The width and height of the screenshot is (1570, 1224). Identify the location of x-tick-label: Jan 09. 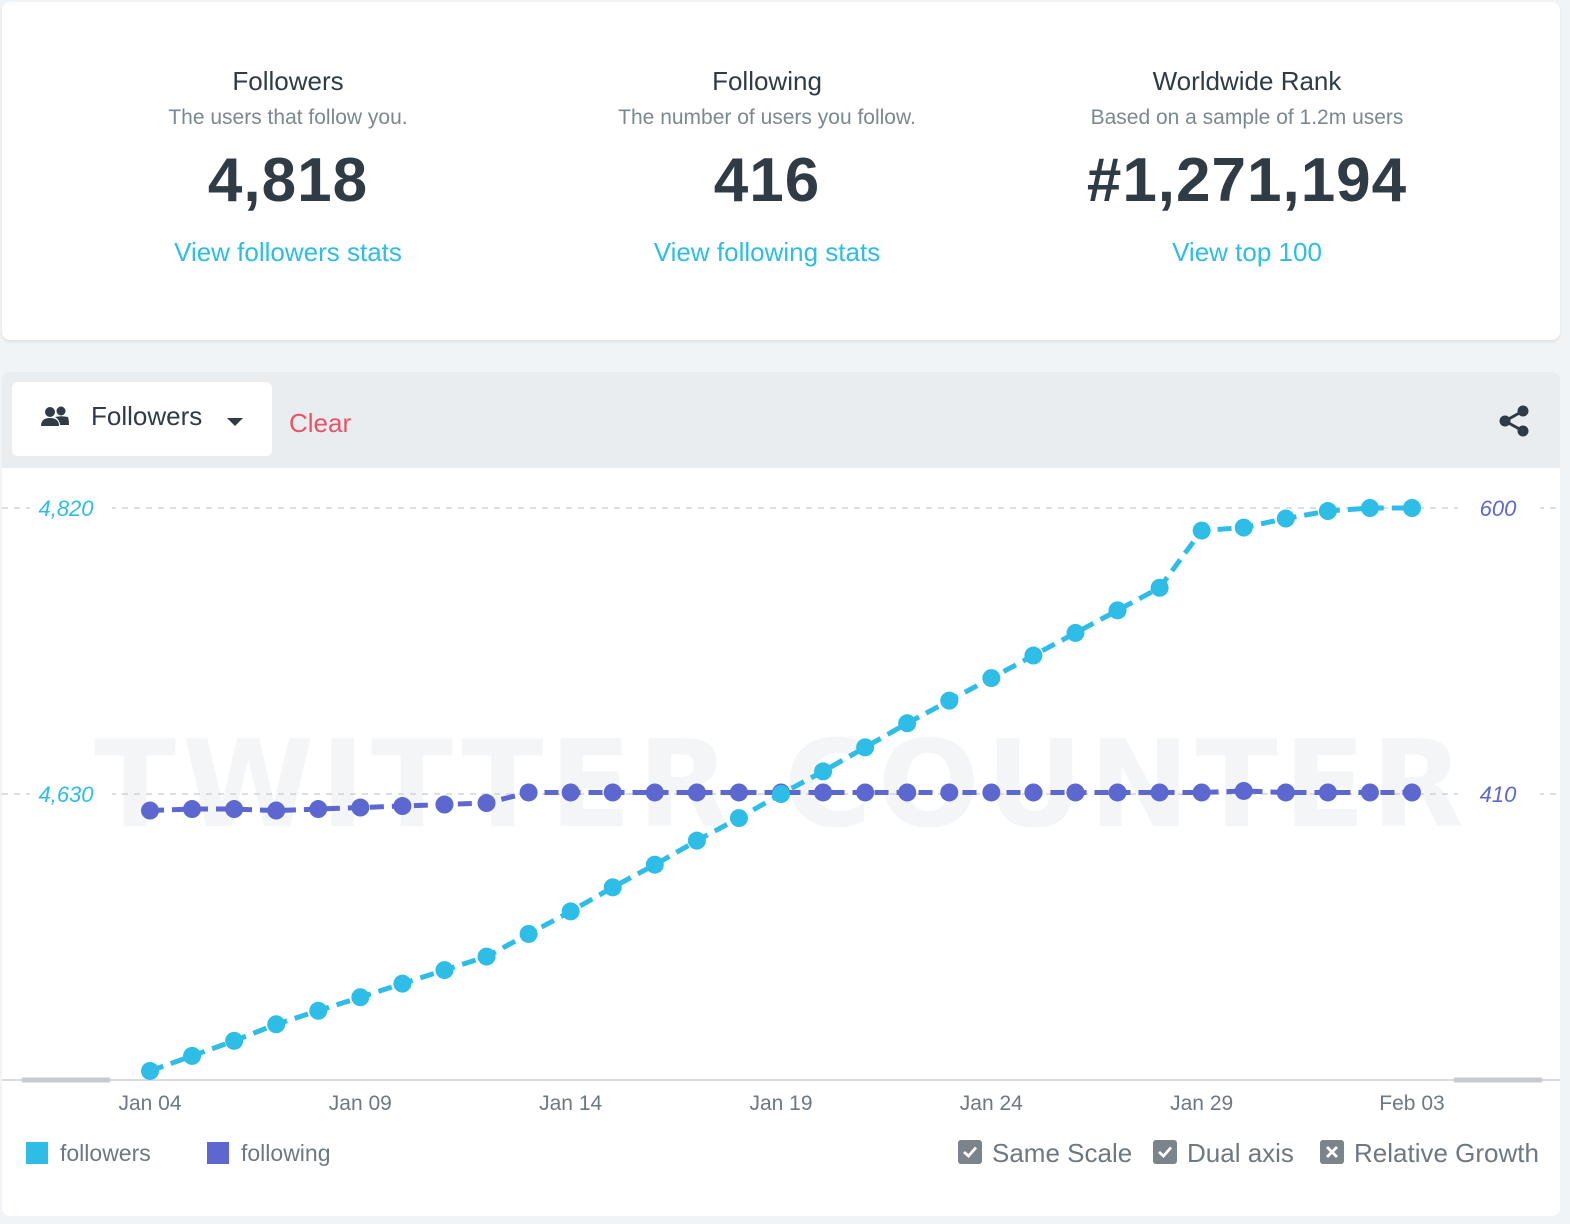
(360, 1103).